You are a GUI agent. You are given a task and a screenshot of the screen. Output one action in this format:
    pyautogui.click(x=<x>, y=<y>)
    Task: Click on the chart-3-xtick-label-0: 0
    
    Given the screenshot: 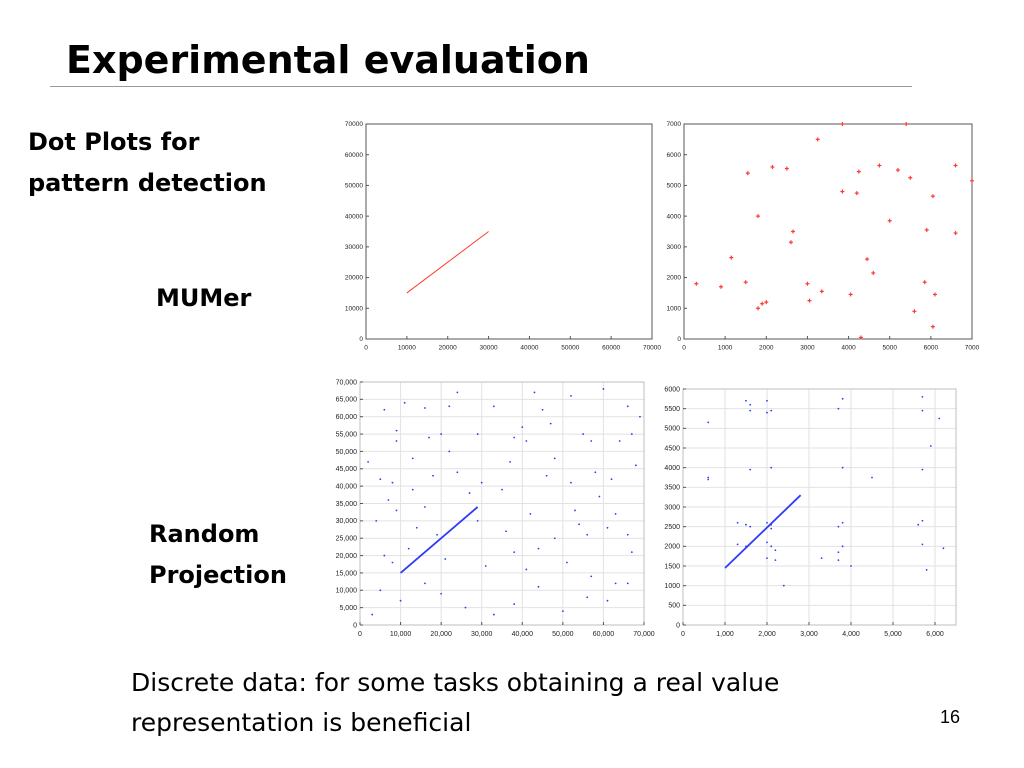 What is the action you would take?
    pyautogui.click(x=683, y=634)
    